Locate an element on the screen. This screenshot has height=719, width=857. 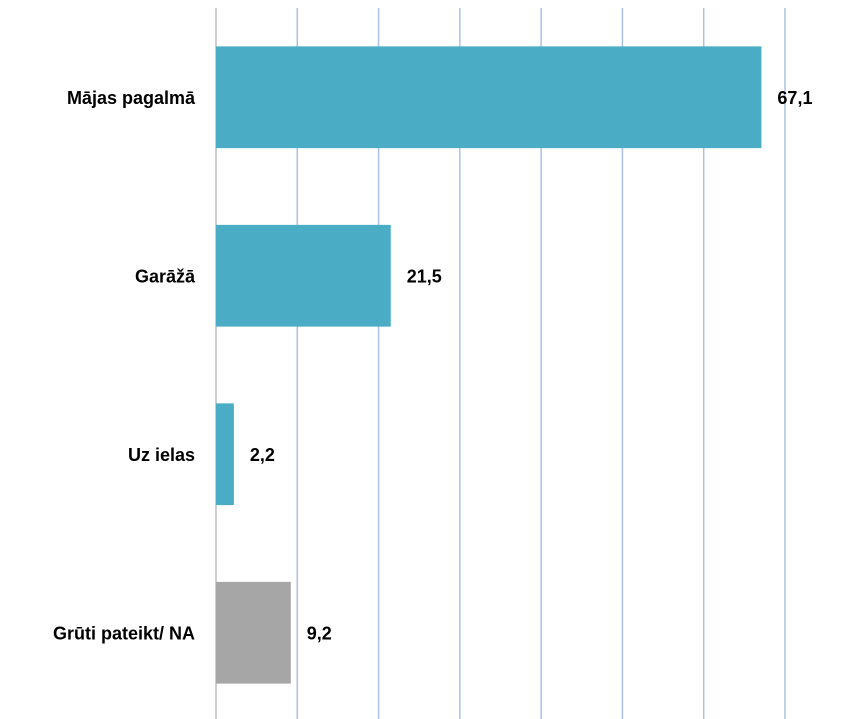
value-label: 67,1 is located at coordinates (794, 98).